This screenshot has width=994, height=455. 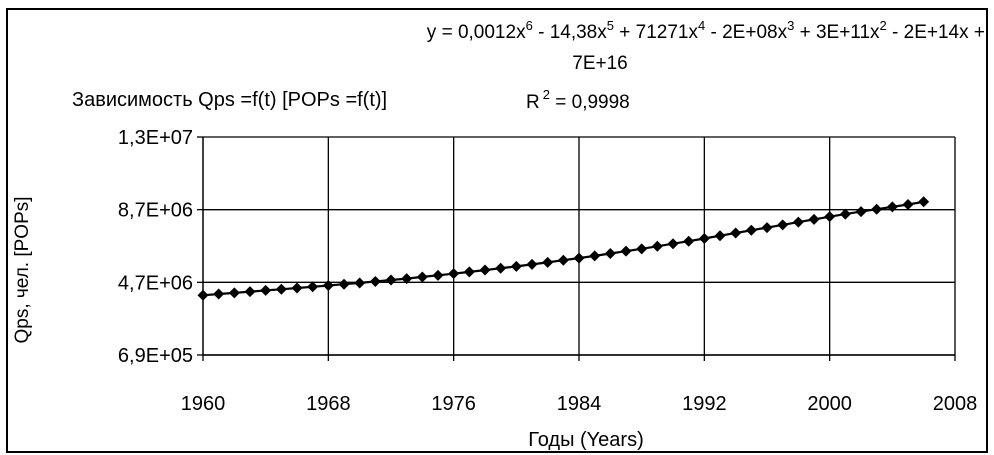 I want to click on y-tick-label: 6,9E+05, so click(x=155, y=356).